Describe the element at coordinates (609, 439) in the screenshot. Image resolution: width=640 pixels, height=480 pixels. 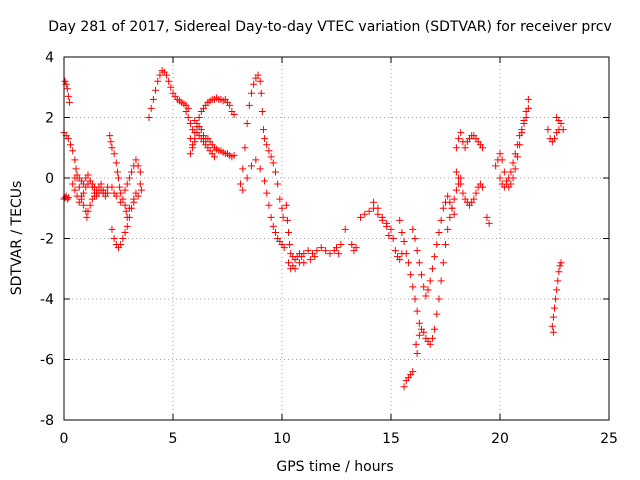
I see `x-tick-label: 25` at that location.